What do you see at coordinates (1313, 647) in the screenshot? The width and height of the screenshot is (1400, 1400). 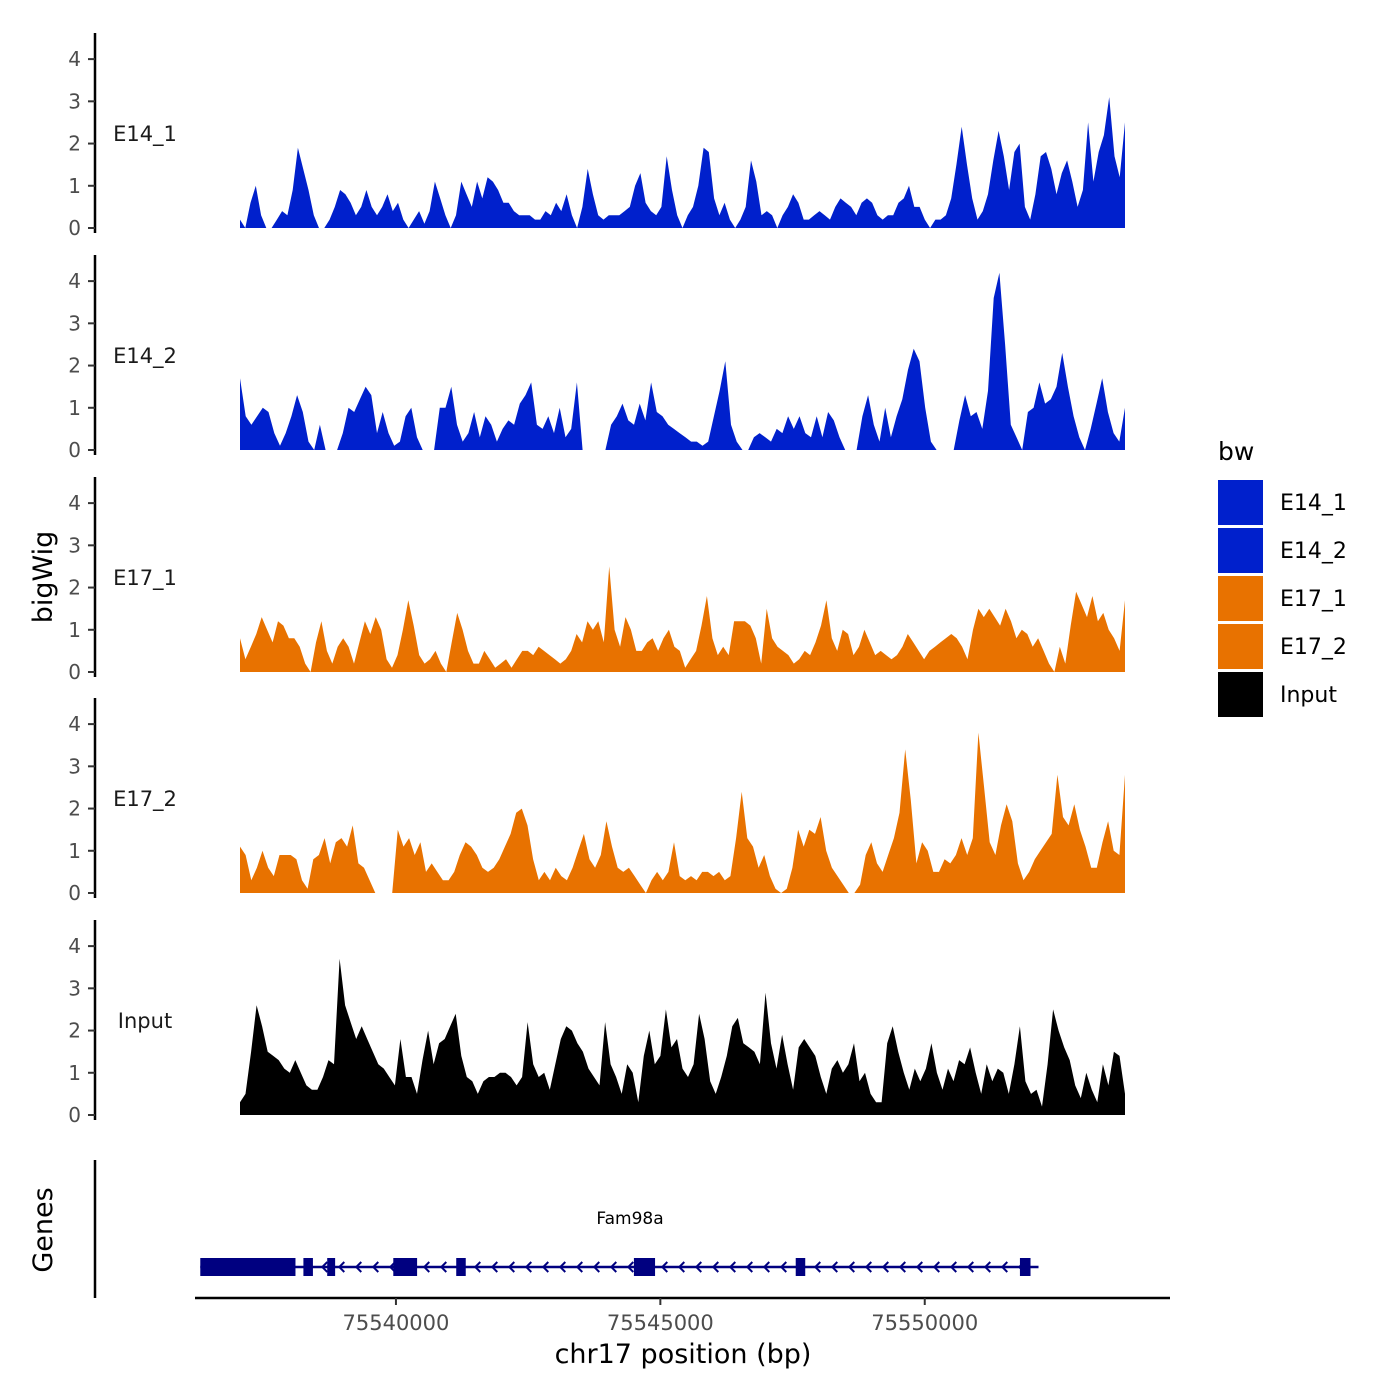 I see `legend-label: E17_2` at bounding box center [1313, 647].